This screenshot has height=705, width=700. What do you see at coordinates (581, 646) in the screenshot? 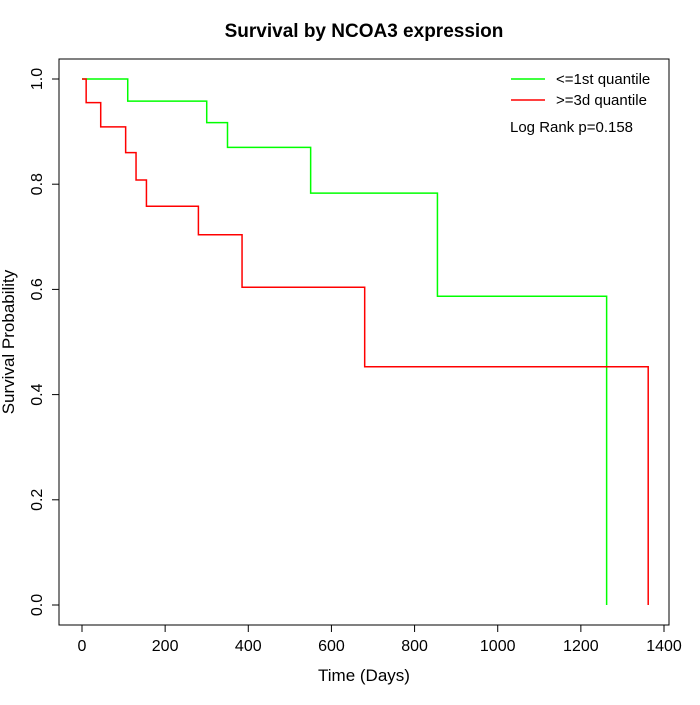
I see `x-tick-label: 1200` at bounding box center [581, 646].